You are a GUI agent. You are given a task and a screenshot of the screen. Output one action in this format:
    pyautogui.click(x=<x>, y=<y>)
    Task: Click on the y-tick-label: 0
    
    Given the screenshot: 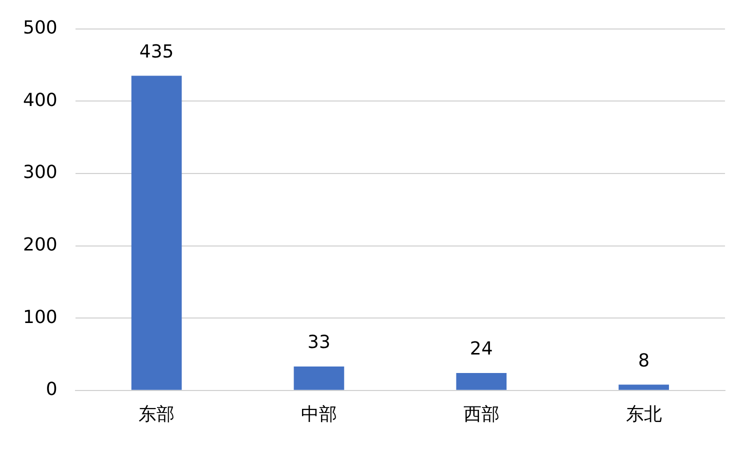 What is the action you would take?
    pyautogui.click(x=52, y=389)
    